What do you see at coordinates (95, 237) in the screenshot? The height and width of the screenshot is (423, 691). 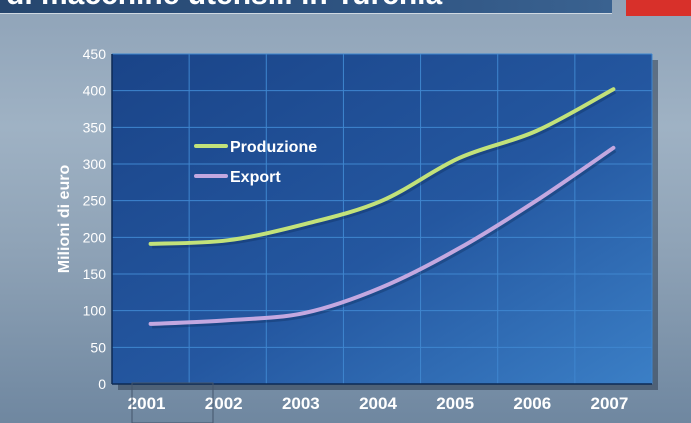 I see `y-tick-label-200: 200` at bounding box center [95, 237].